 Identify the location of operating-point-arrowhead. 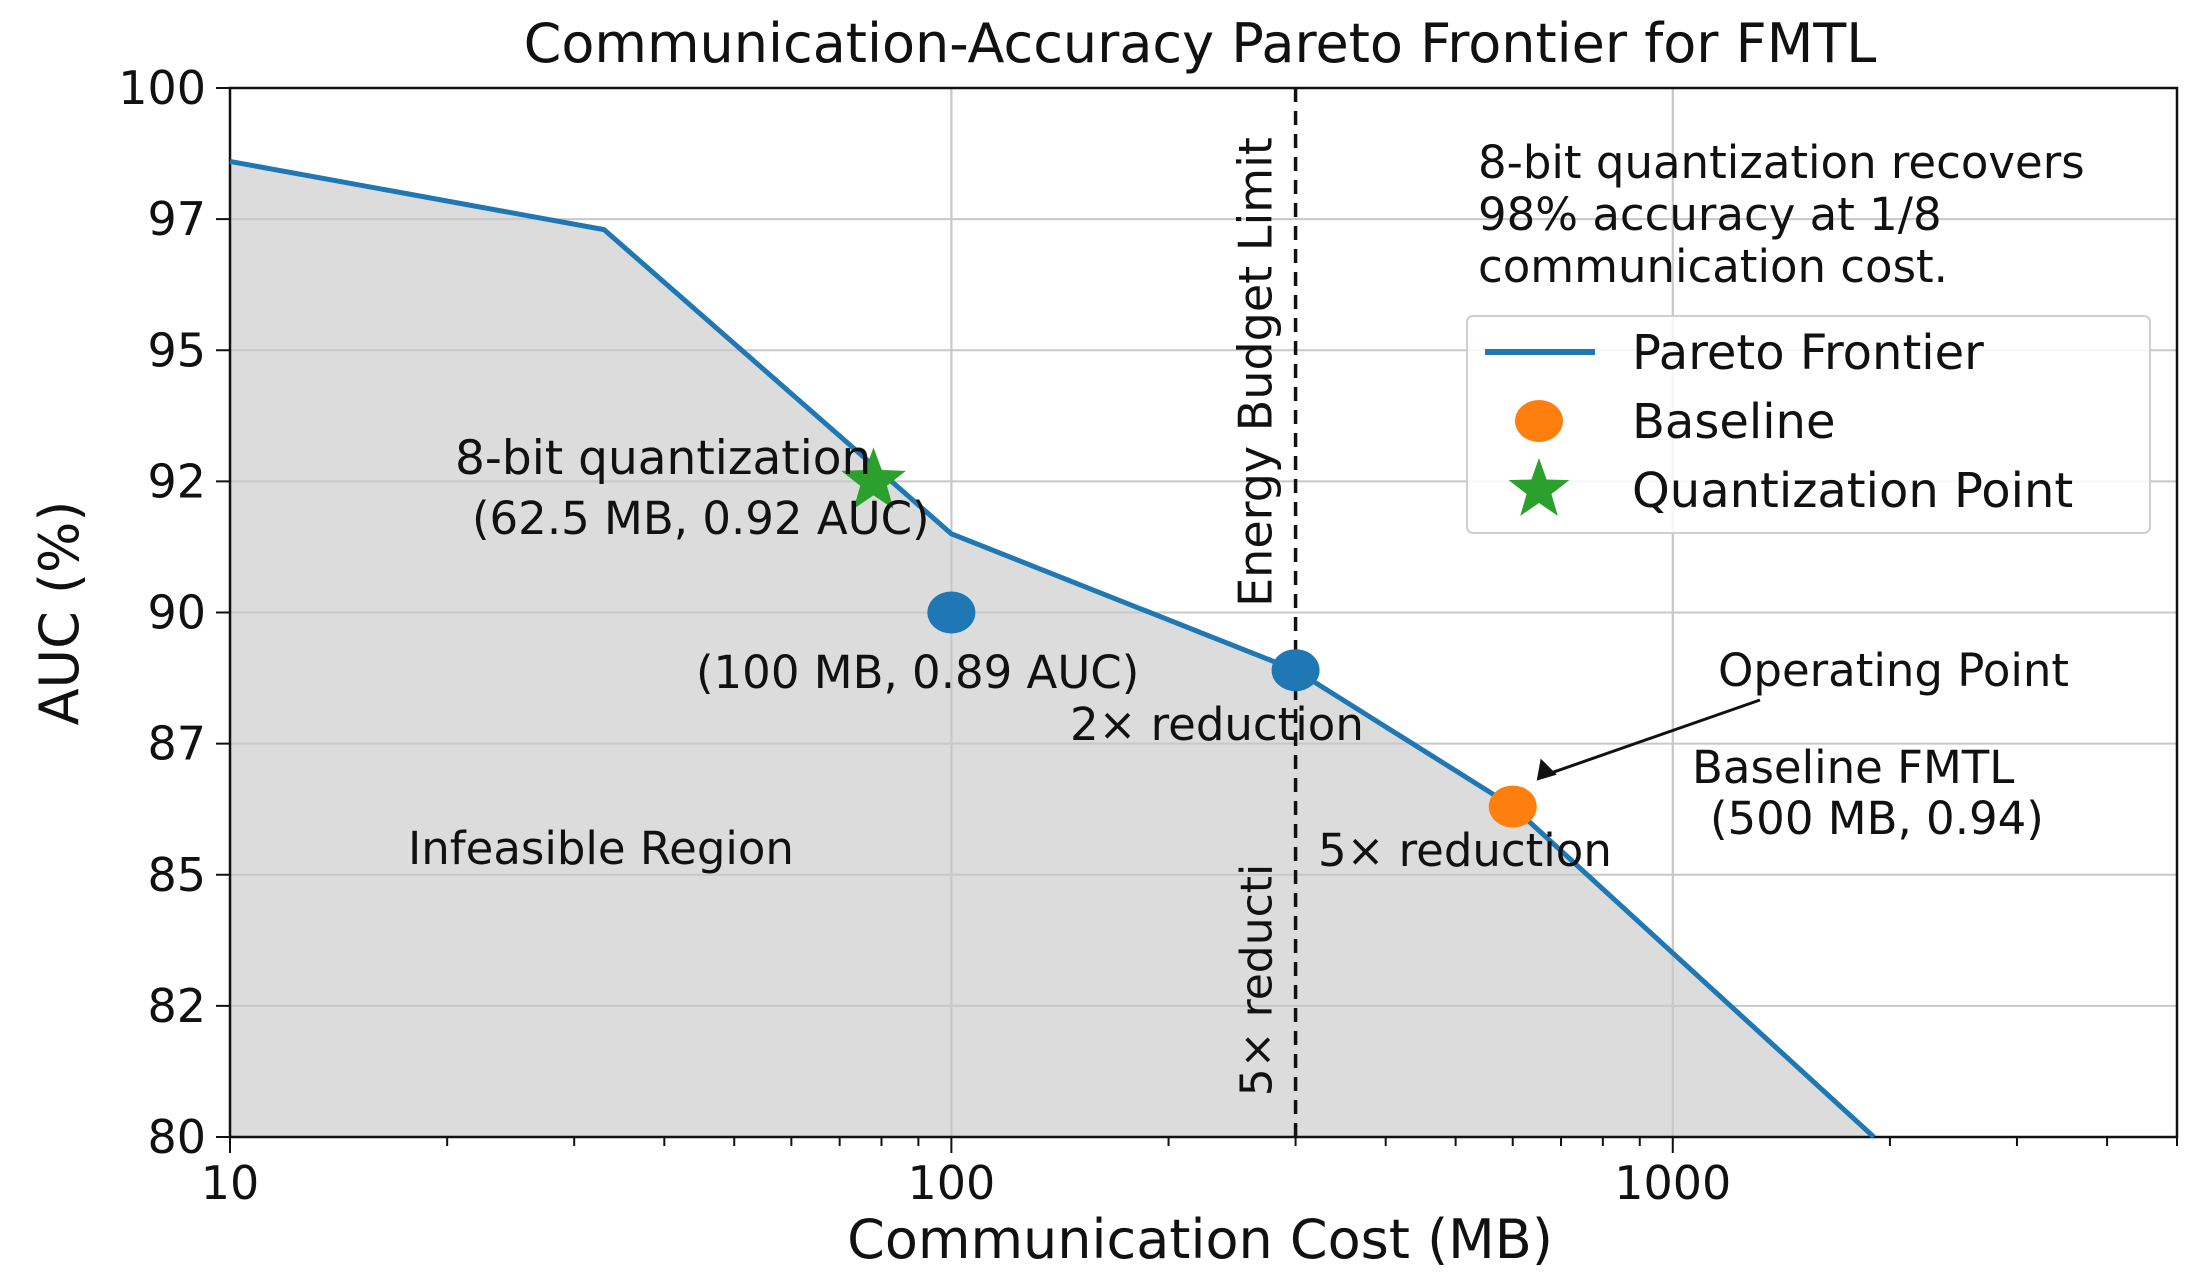
(1546, 769).